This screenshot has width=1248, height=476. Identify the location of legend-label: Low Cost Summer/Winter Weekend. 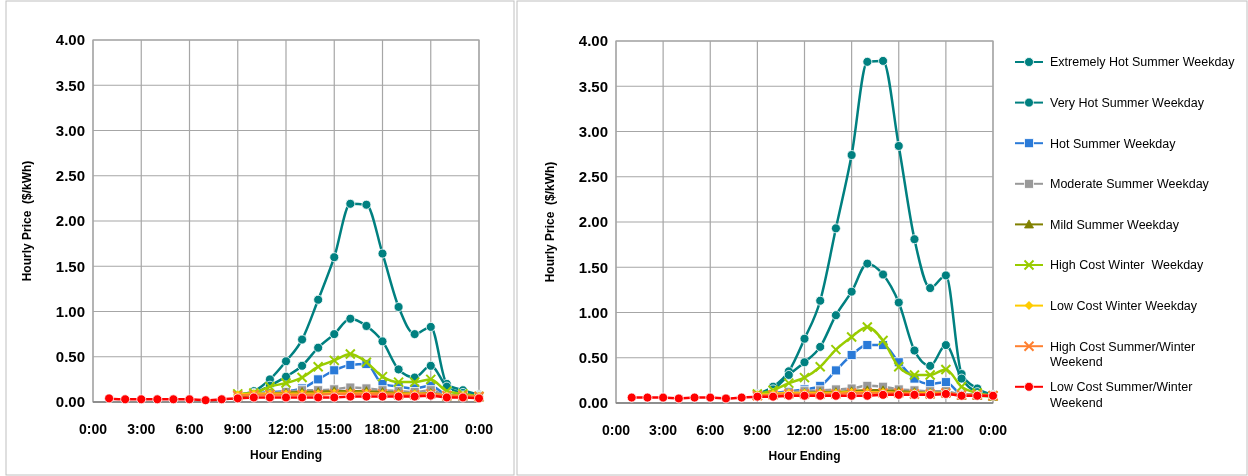
(1121, 395).